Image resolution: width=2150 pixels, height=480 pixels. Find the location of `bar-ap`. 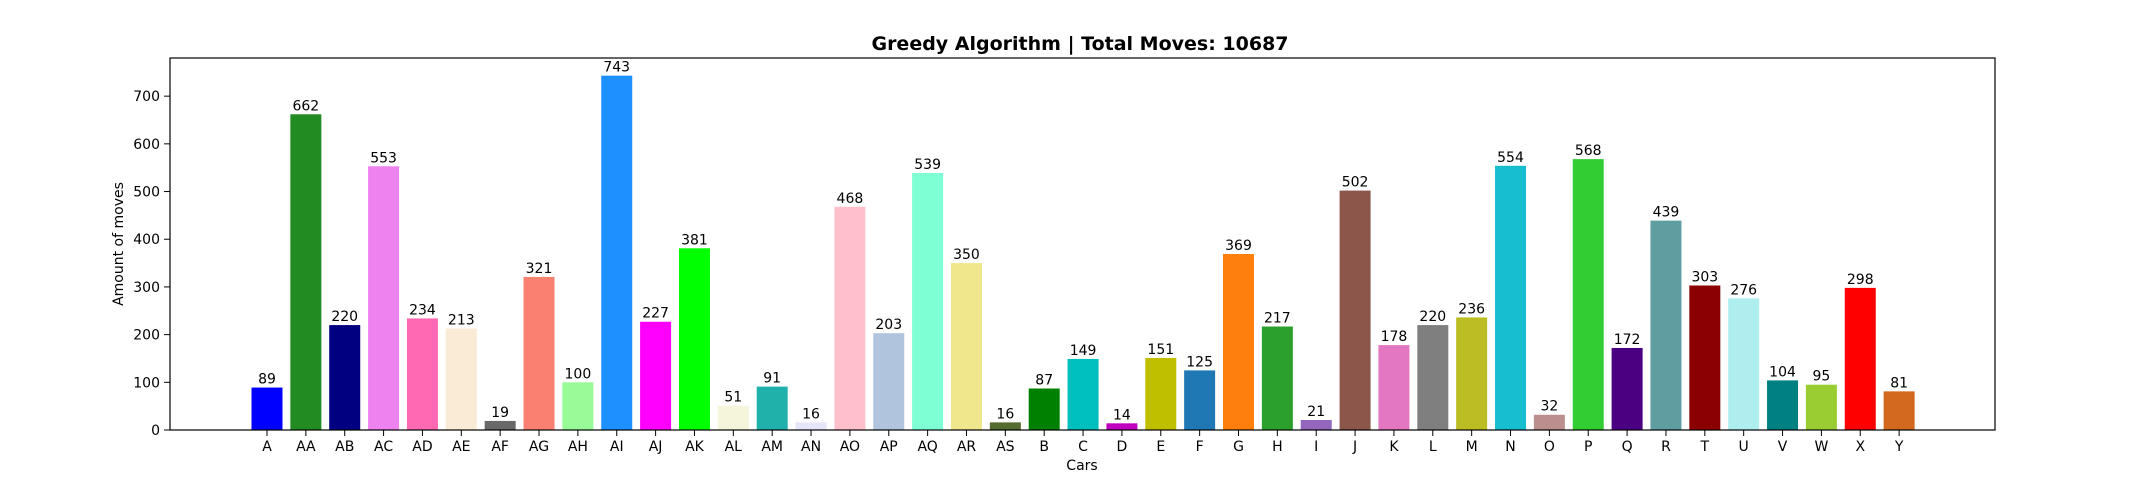

bar-ap is located at coordinates (889, 381).